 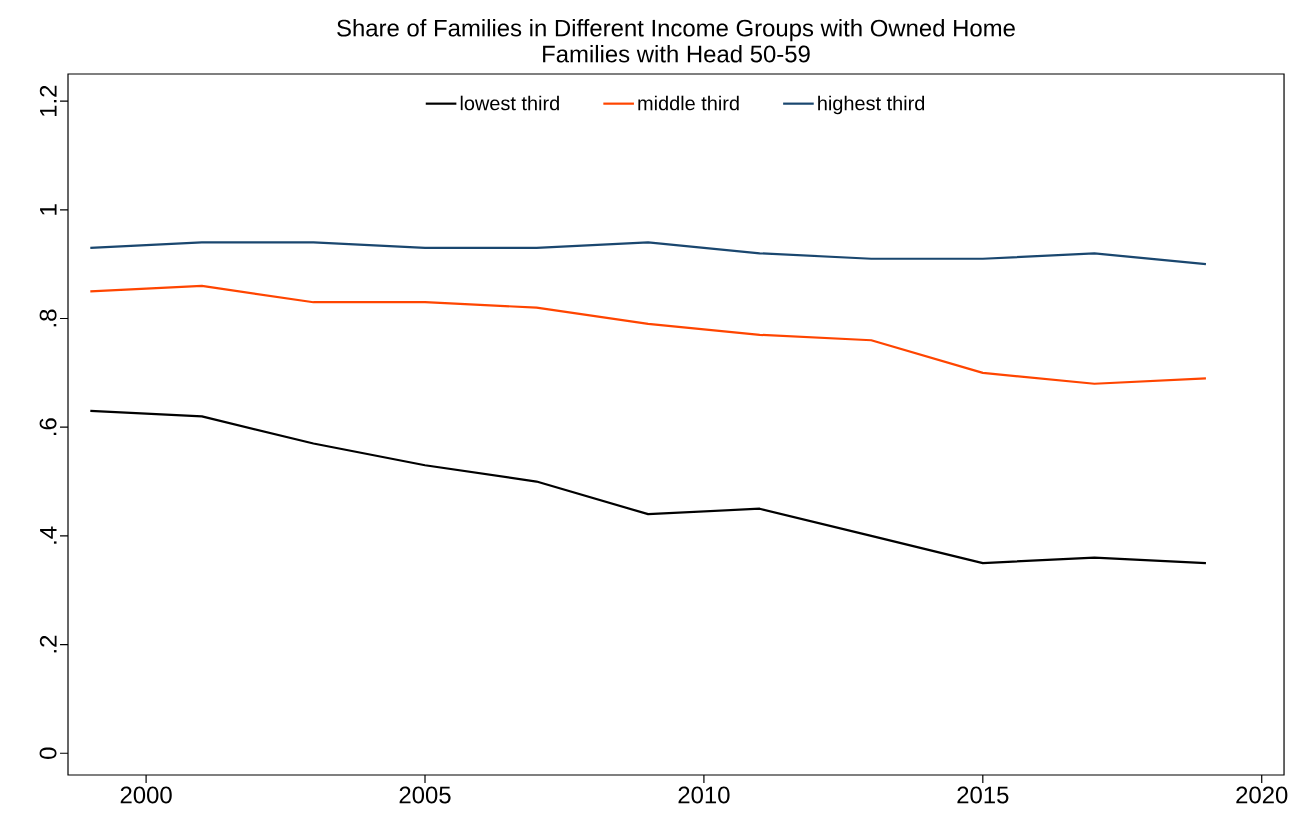 What do you see at coordinates (48, 426) in the screenshot?
I see `y-tick-label: .6` at bounding box center [48, 426].